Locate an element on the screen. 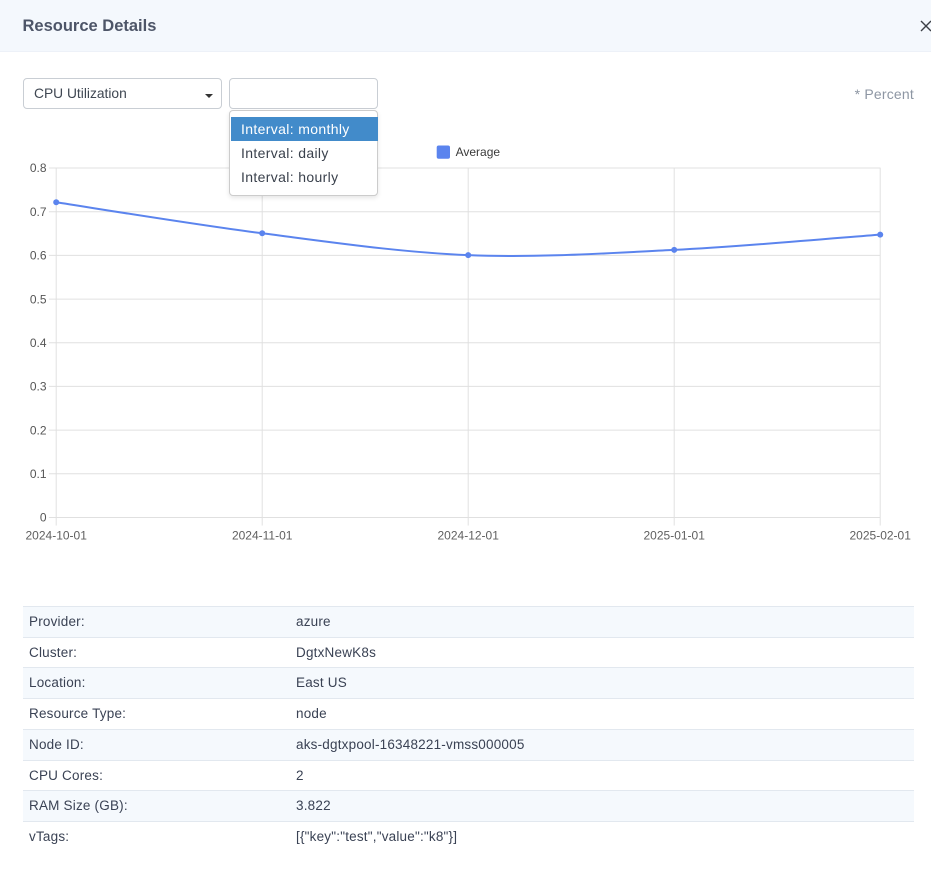  svg-text: 0.1 is located at coordinates (38, 474).